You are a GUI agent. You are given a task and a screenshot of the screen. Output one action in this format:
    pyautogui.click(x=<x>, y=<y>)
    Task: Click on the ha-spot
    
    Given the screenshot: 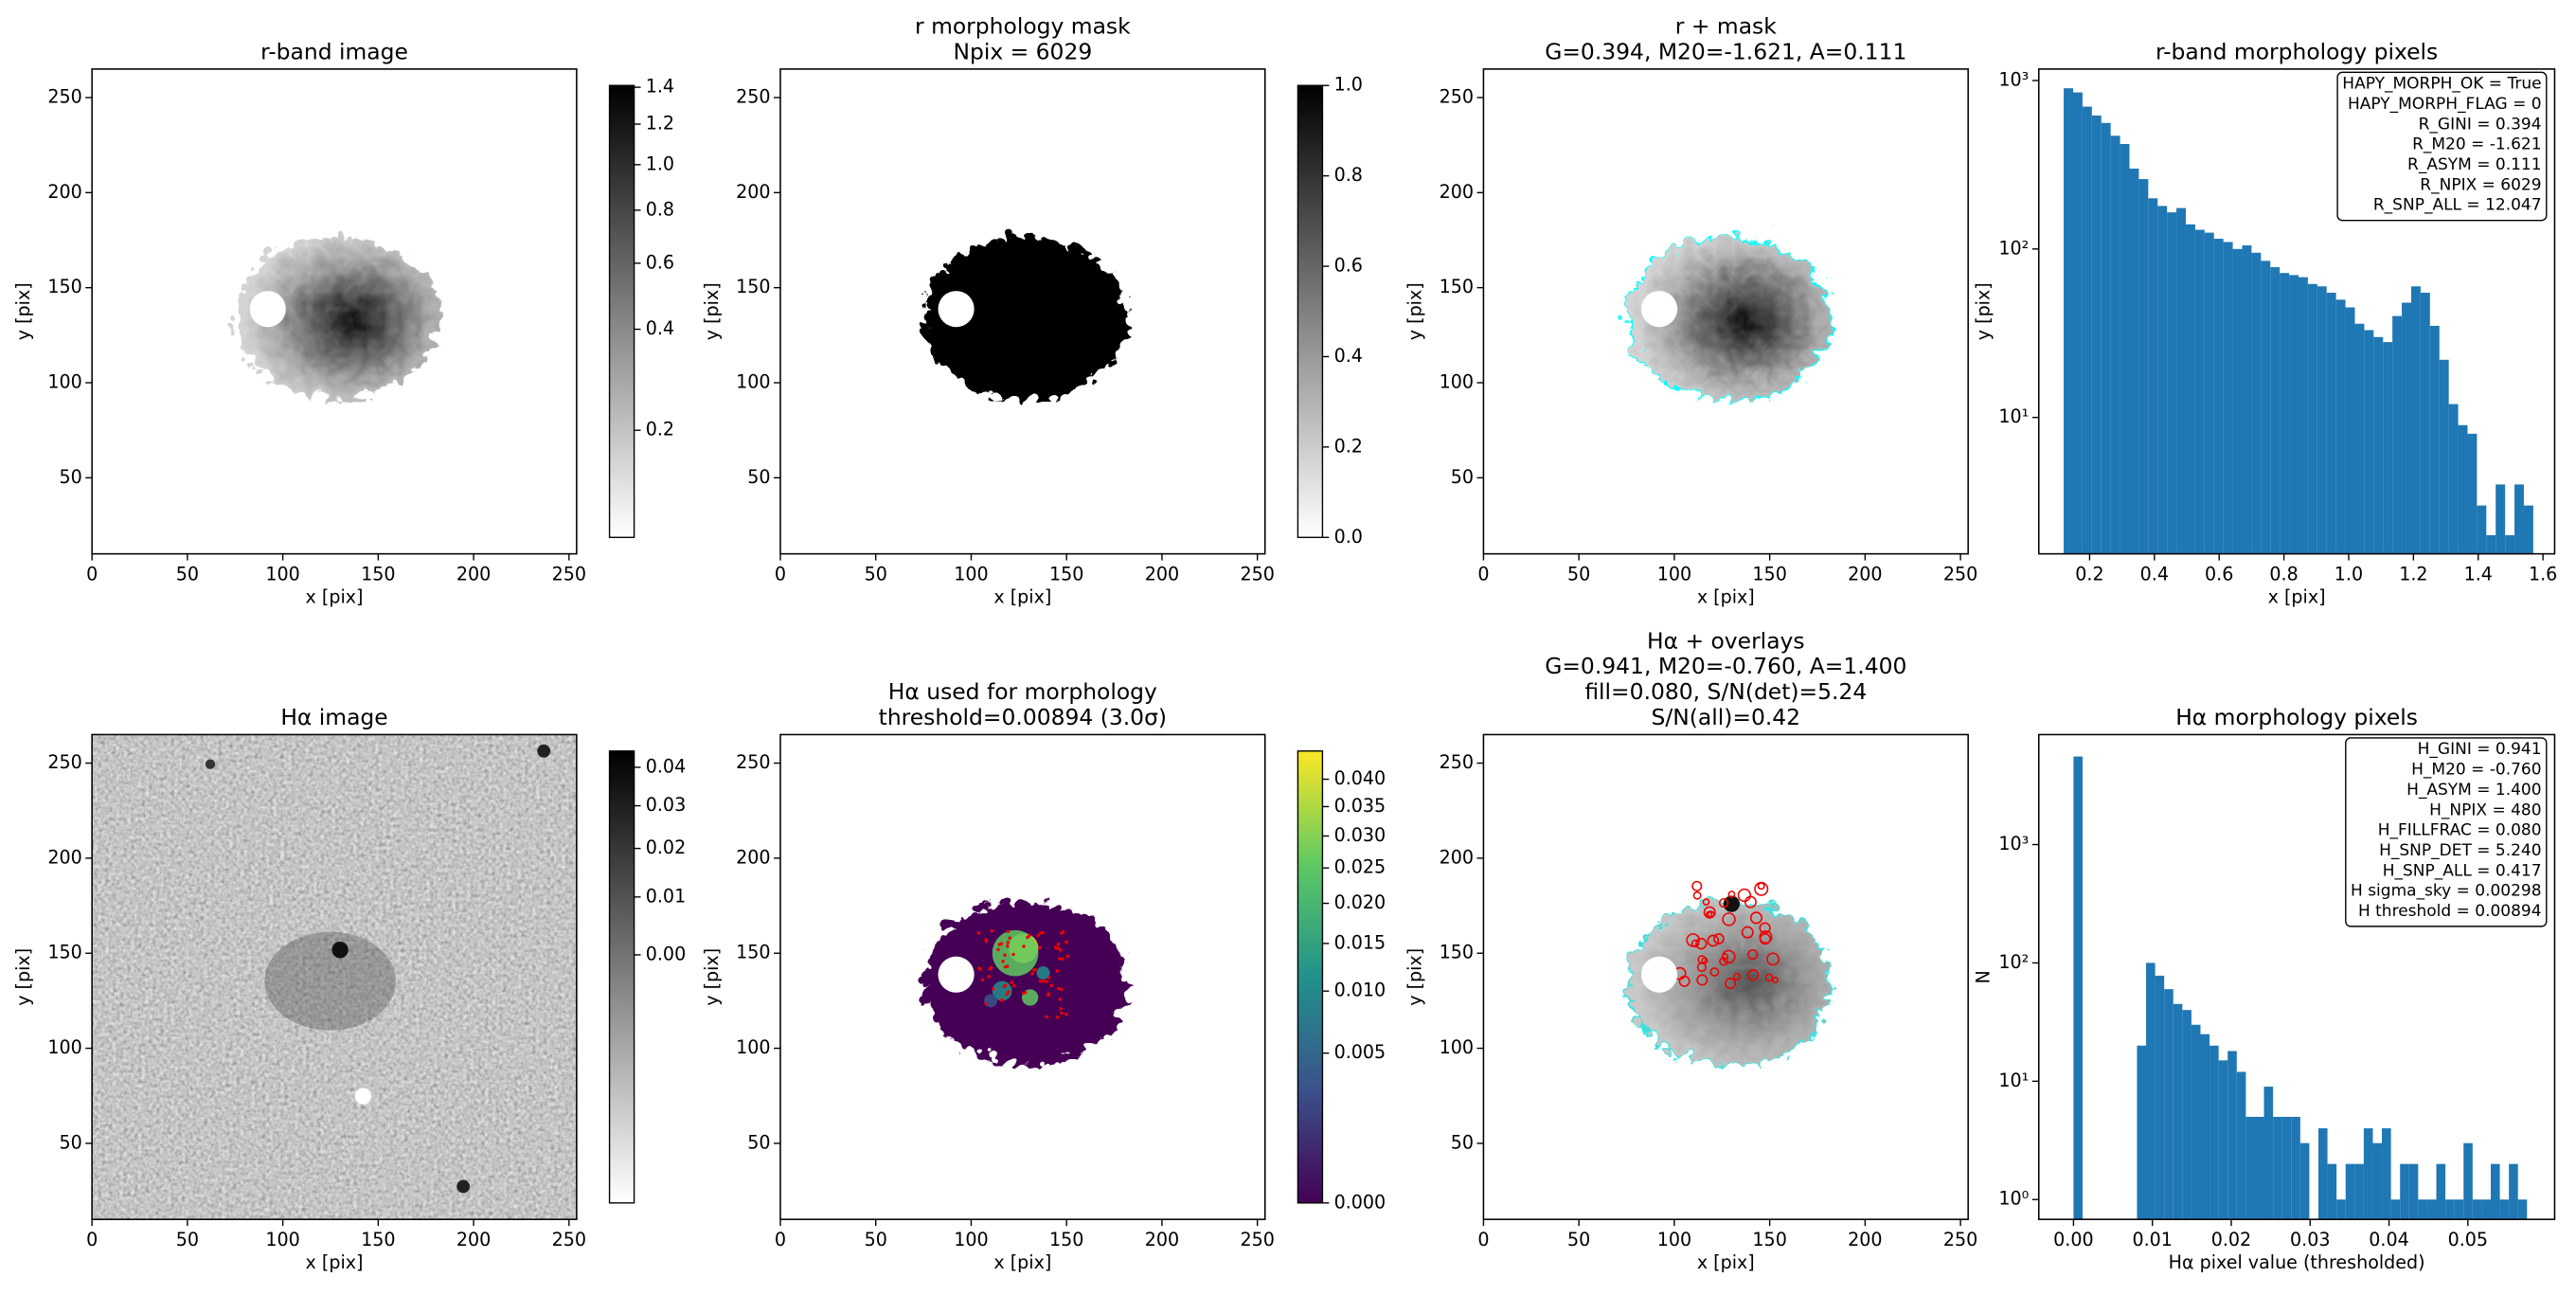 What is the action you would take?
    pyautogui.click(x=363, y=1097)
    